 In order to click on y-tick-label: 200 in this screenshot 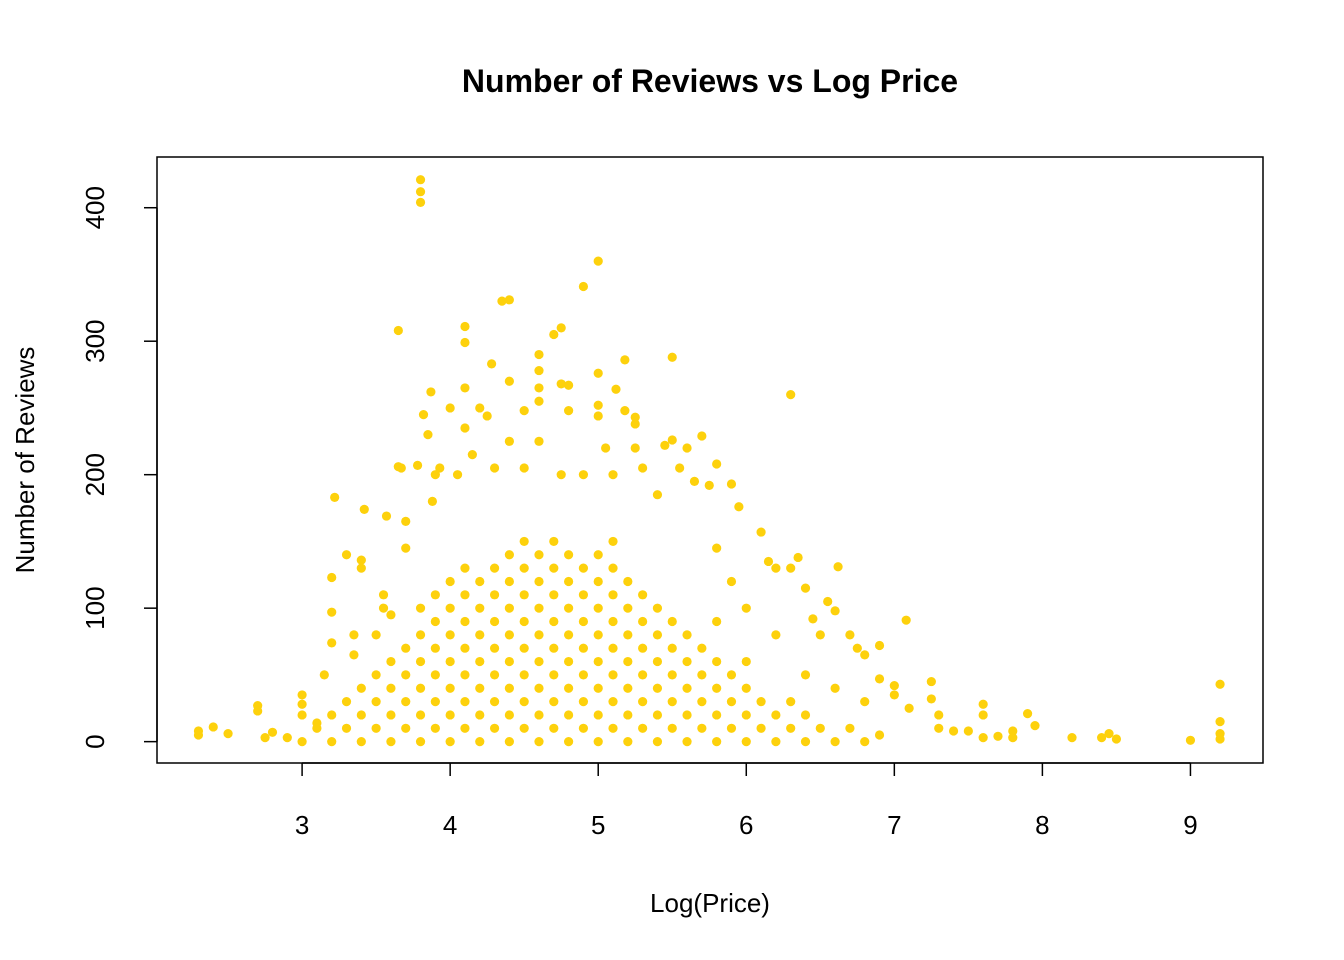, I will do `click(95, 474)`.